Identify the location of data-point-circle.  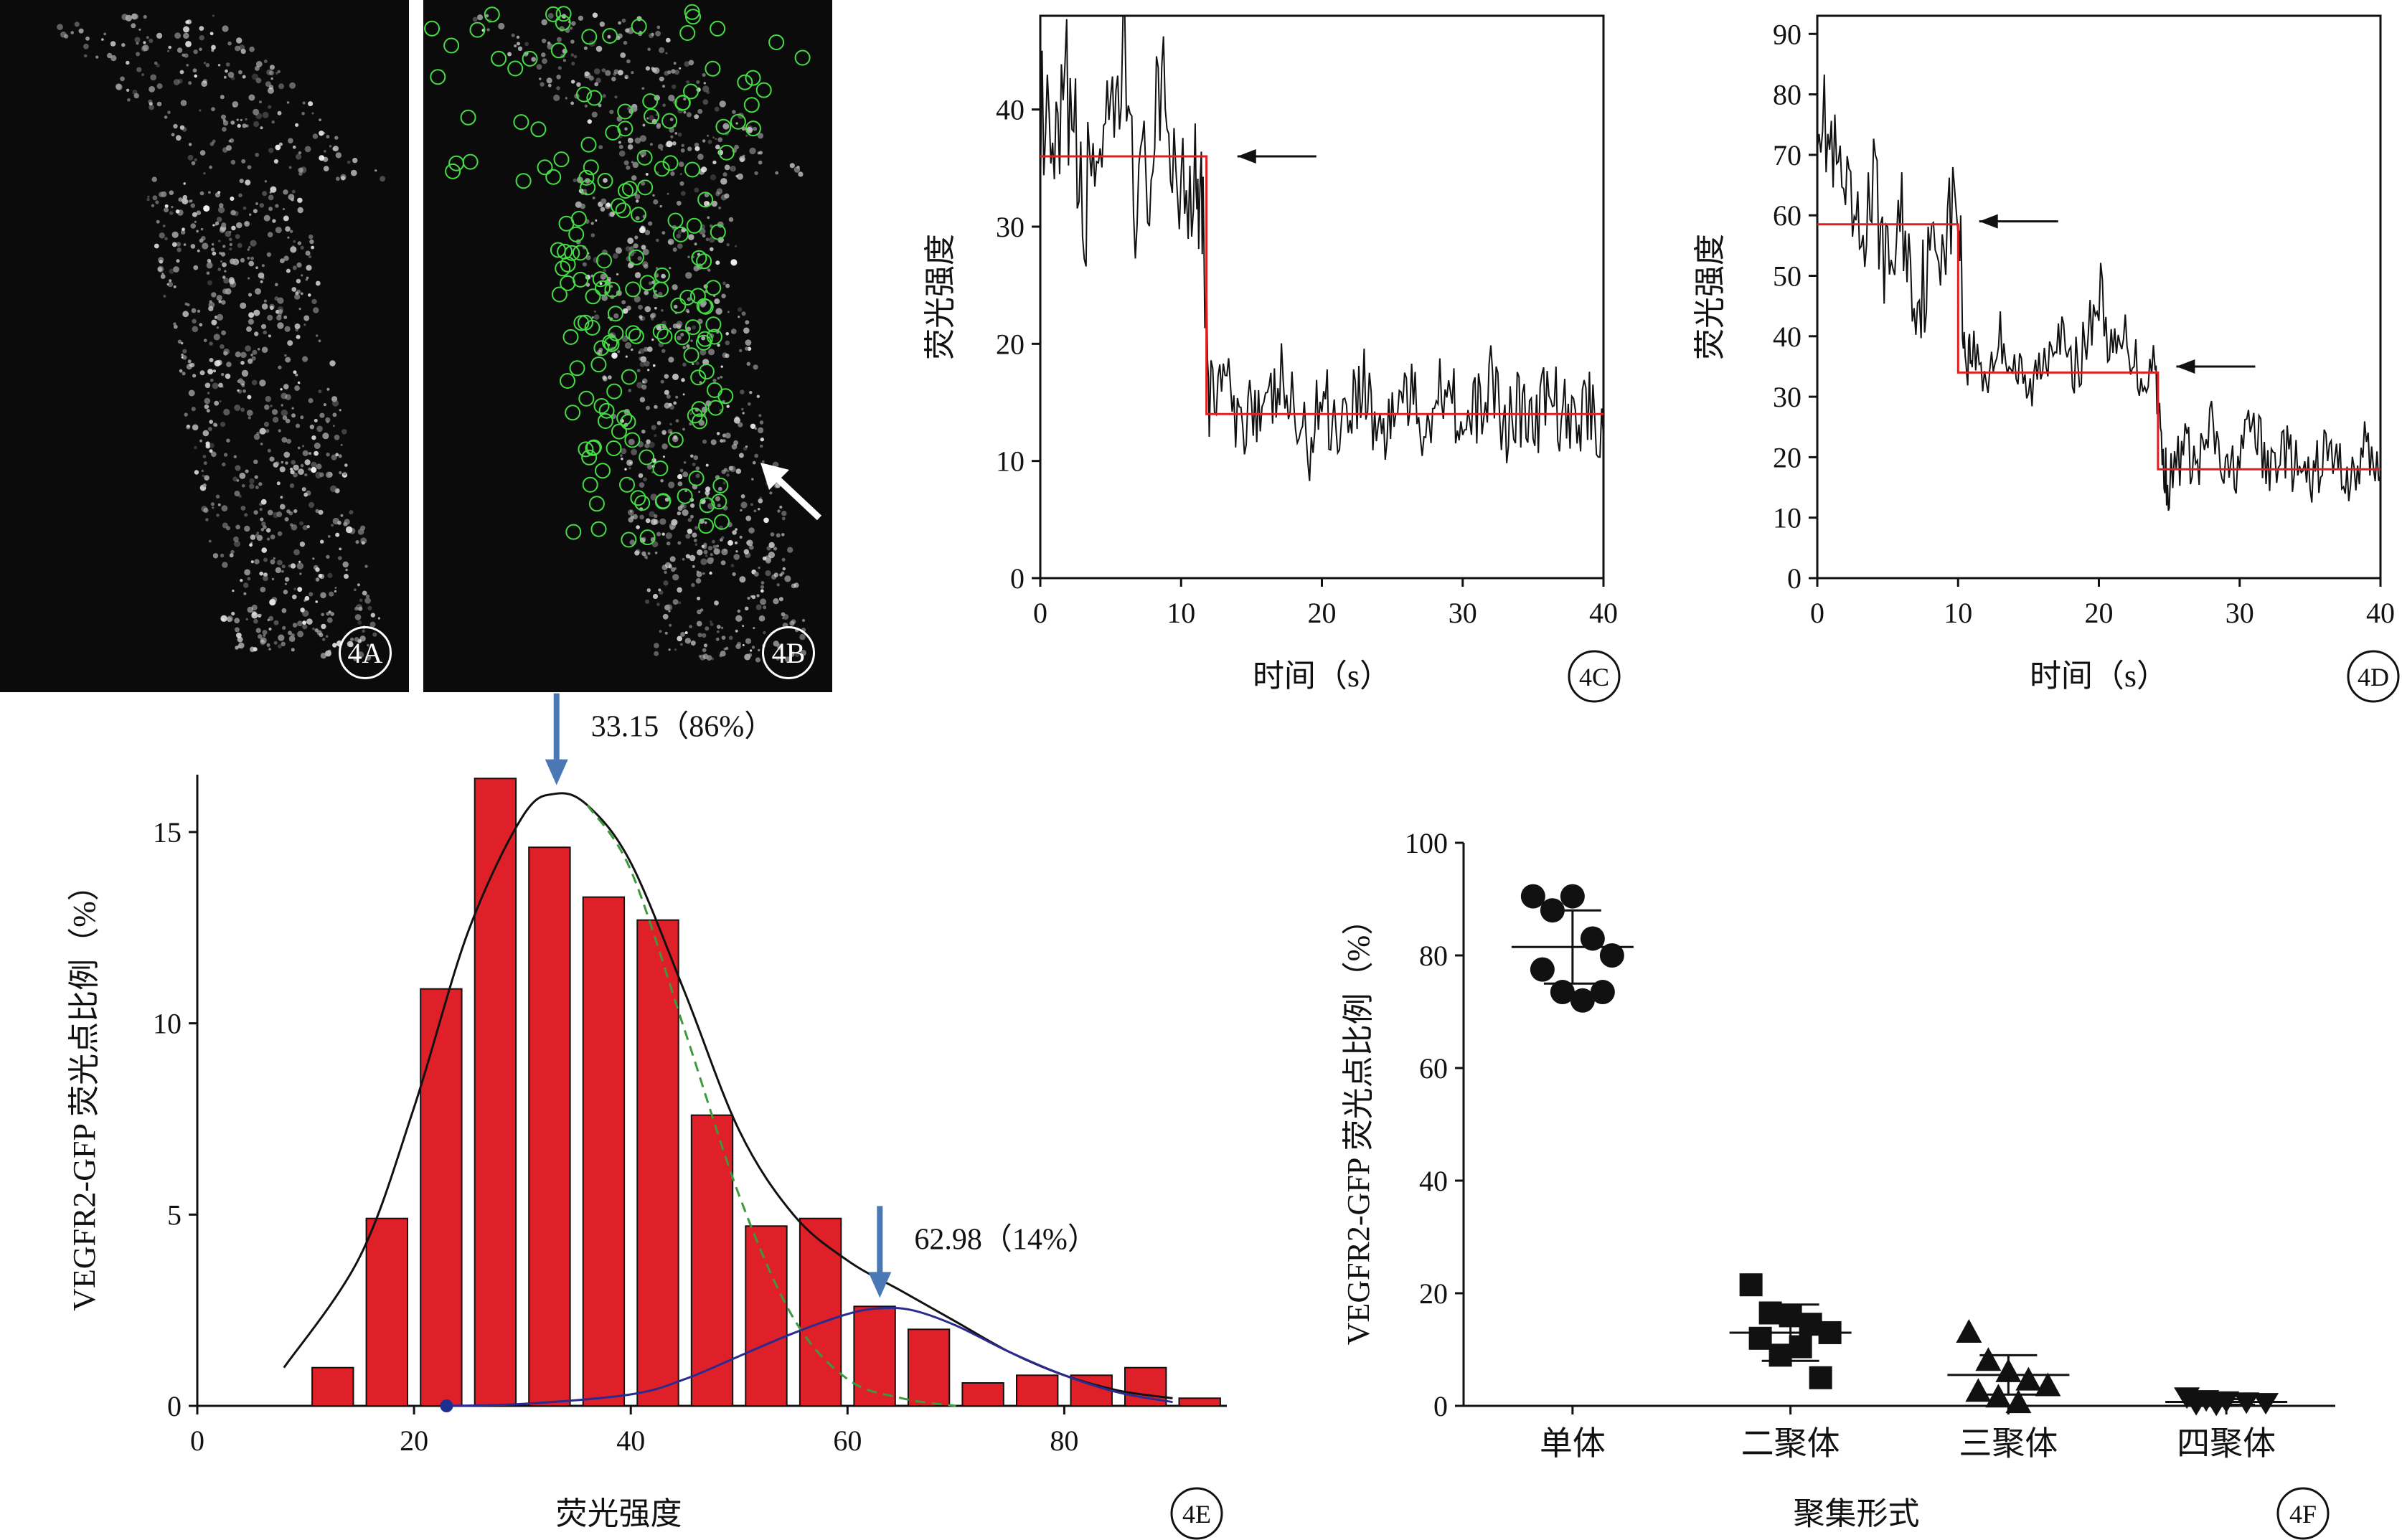
(1532, 896).